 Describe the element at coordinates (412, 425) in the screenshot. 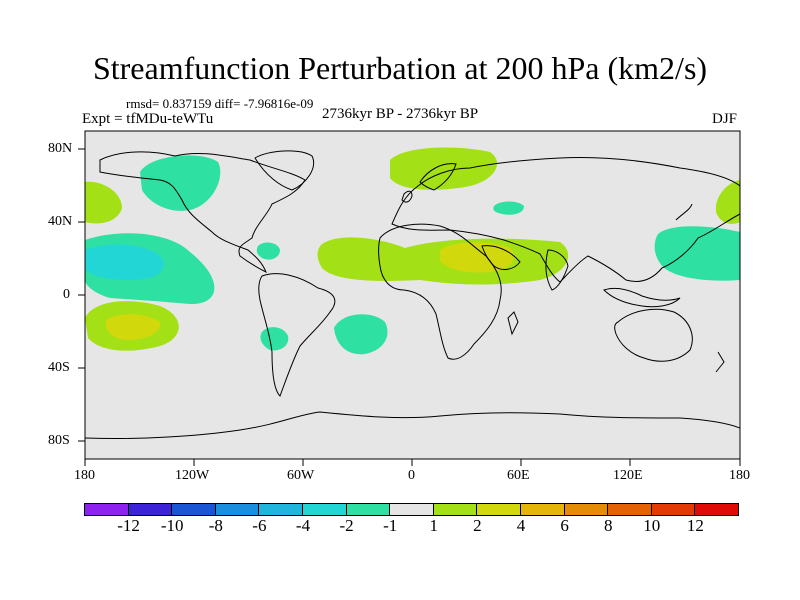

I see `coastline-antarctica` at that location.